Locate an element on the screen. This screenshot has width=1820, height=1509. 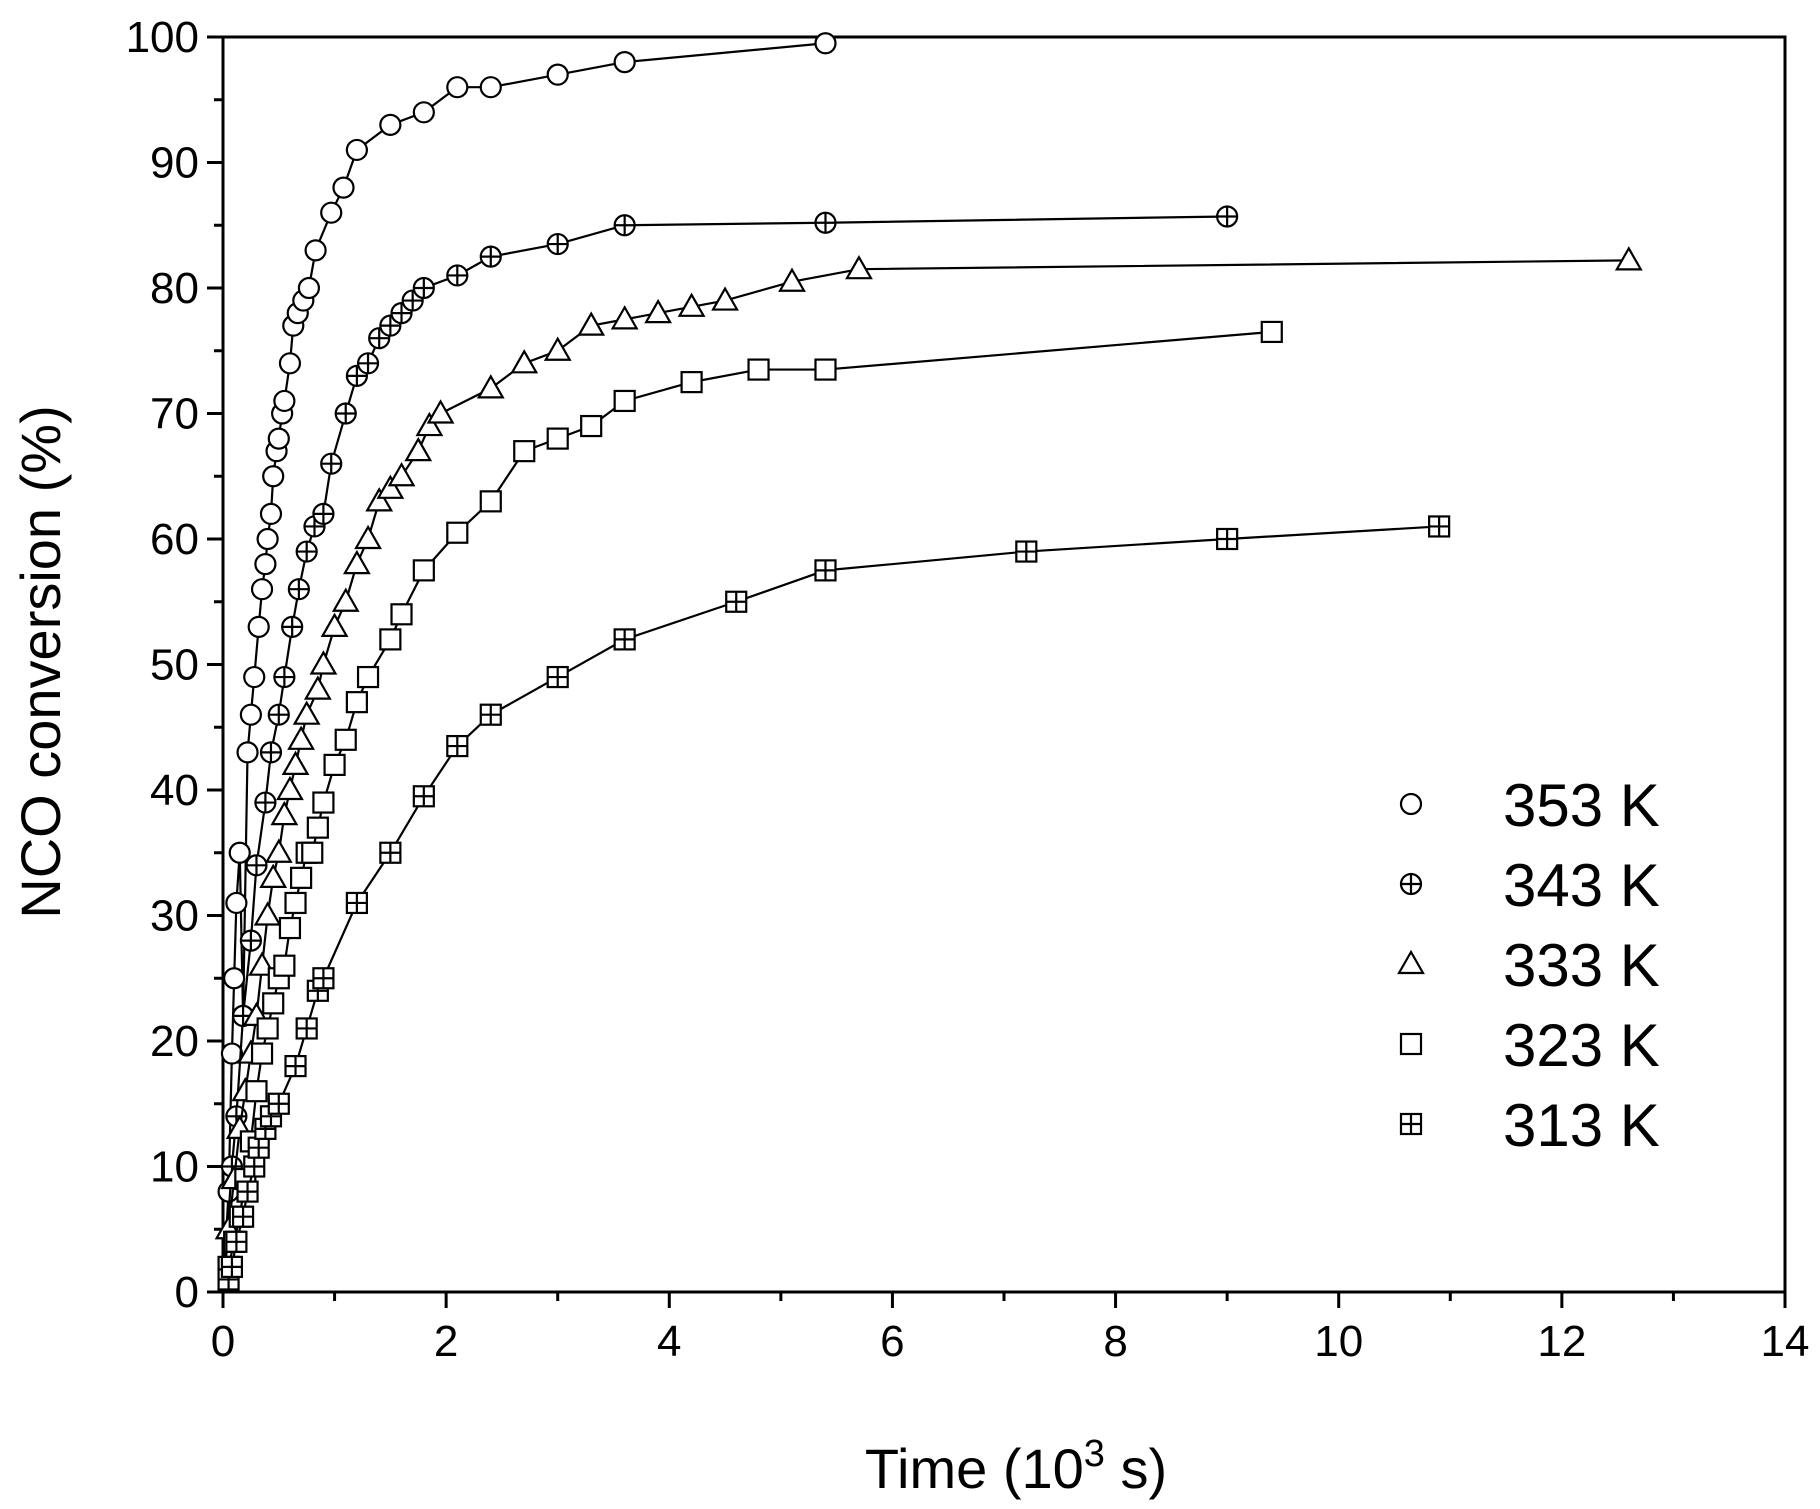
y-tick-label: 50 is located at coordinates (174, 665).